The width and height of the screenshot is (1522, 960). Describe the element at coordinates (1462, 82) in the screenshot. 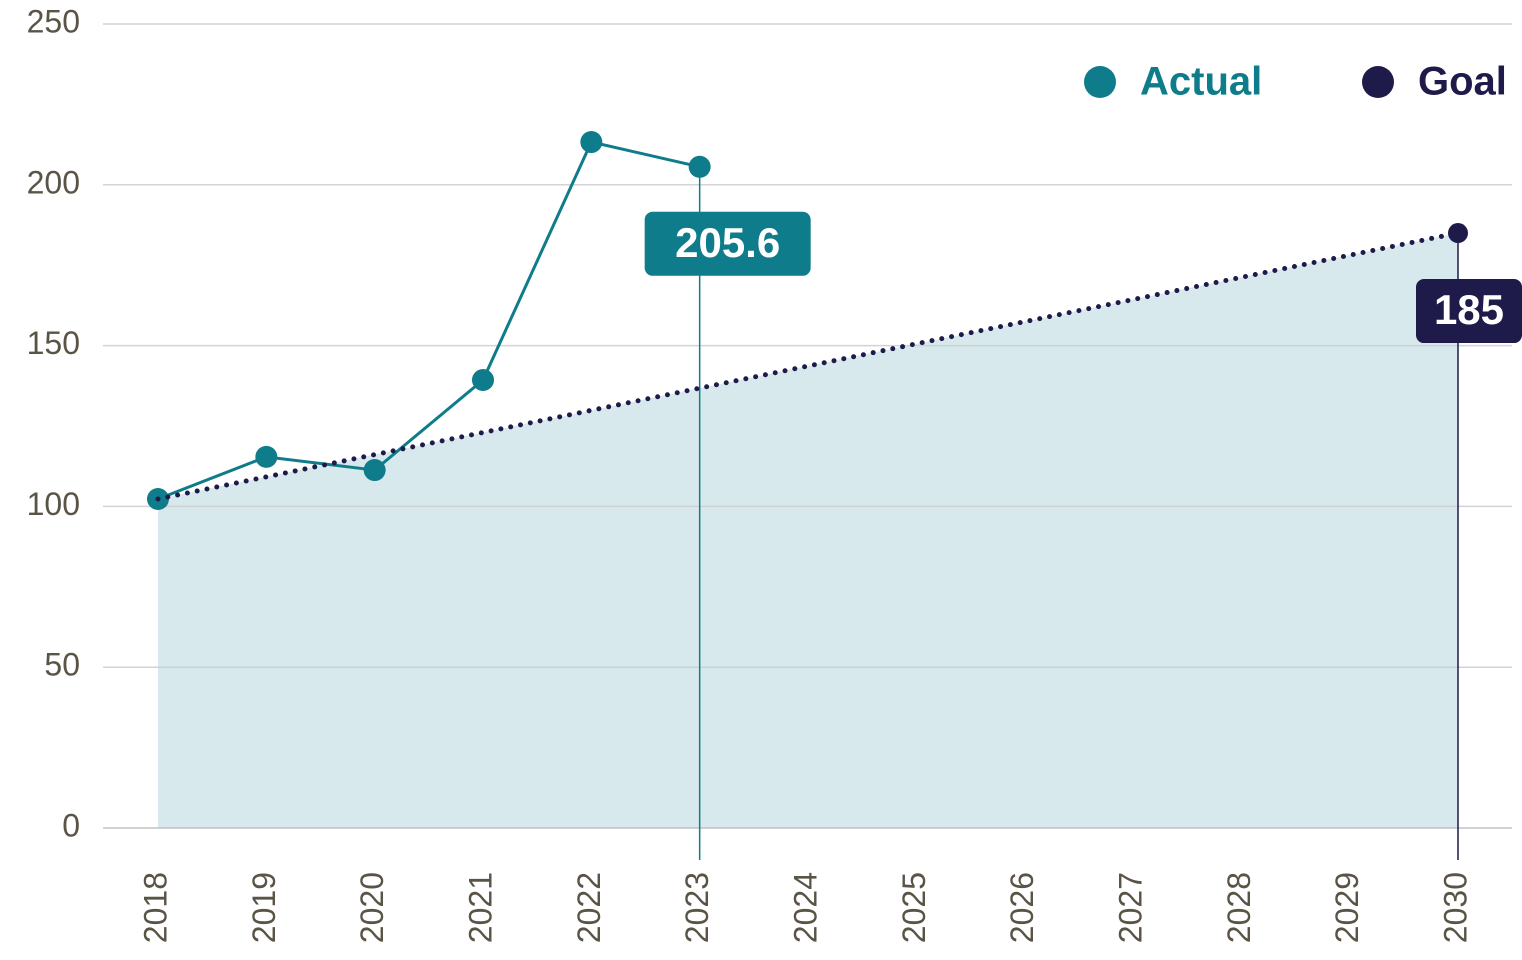

I see `legend-label: Goal` at that location.